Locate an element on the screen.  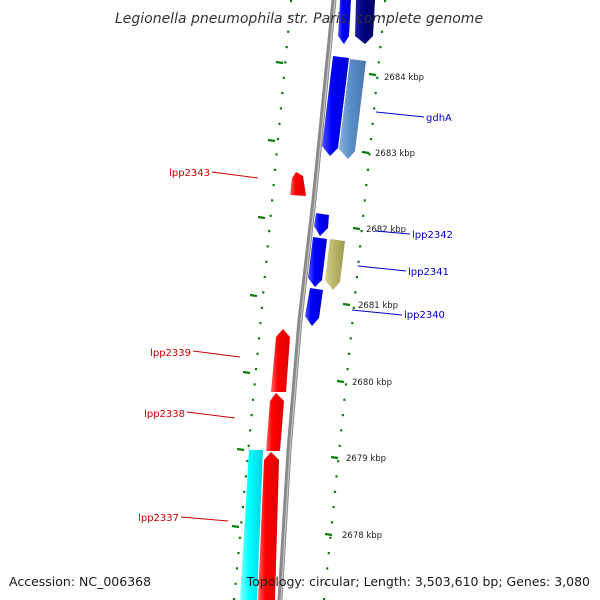
genome-backbone-highlight is located at coordinates (308, 300).